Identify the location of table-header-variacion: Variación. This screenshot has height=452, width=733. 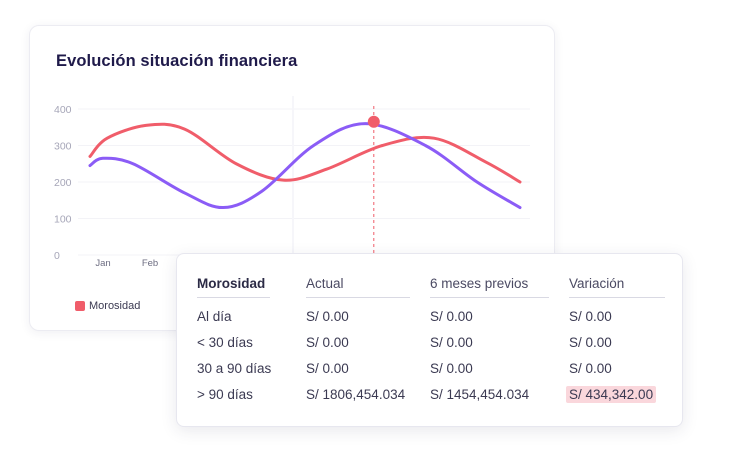
(597, 283).